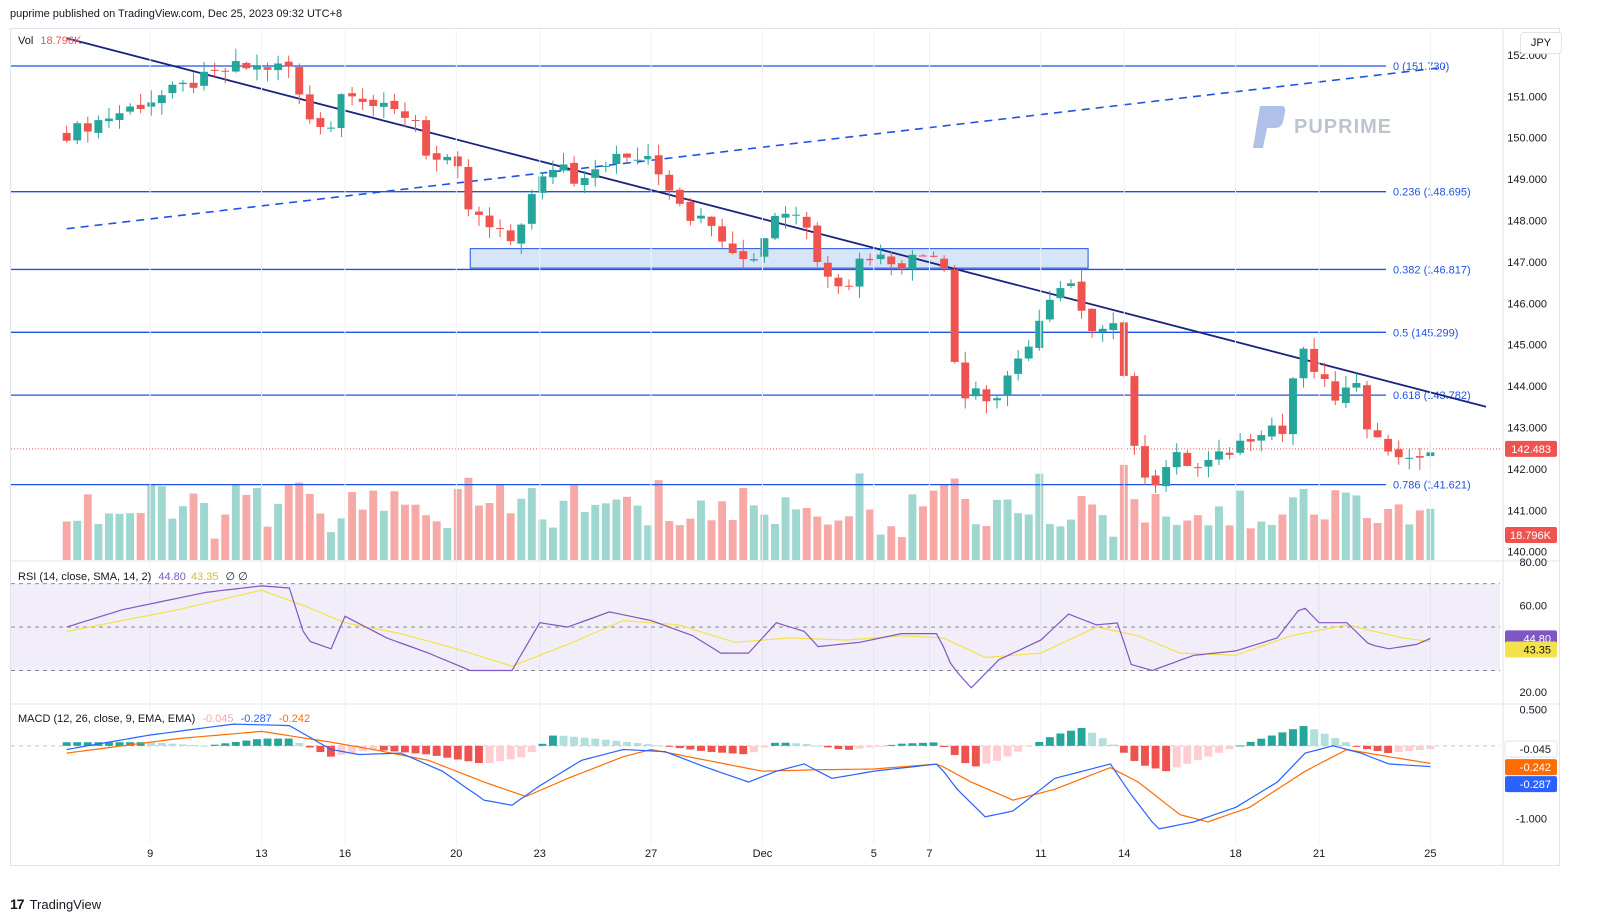 The image size is (1600, 919). Describe the element at coordinates (651, 854) in the screenshot. I see `x-tick-label: 27` at that location.